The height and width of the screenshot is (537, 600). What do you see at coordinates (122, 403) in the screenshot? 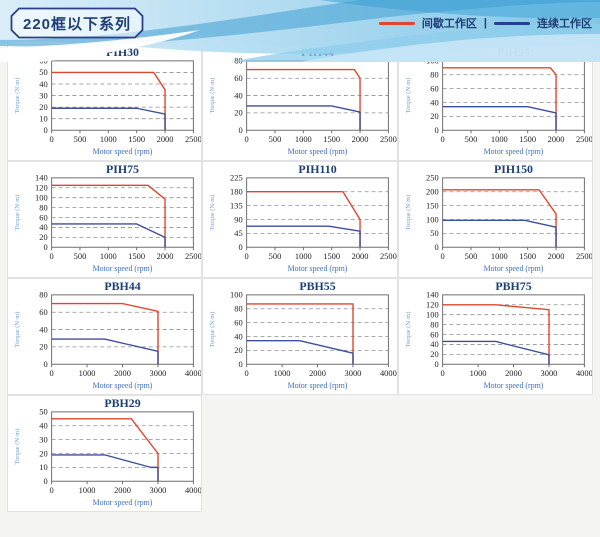
I see `chart-title: PBH29` at bounding box center [122, 403].